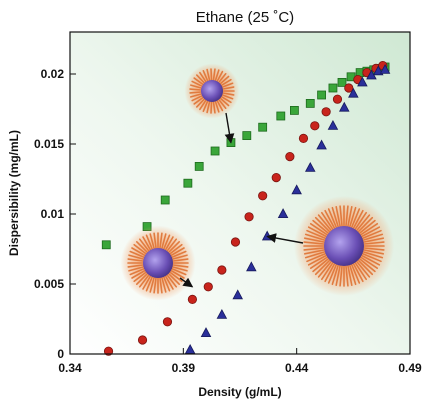 This screenshot has height=405, width=433. Describe the element at coordinates (49, 144) in the screenshot. I see `y-tick-label: 0.015` at that location.